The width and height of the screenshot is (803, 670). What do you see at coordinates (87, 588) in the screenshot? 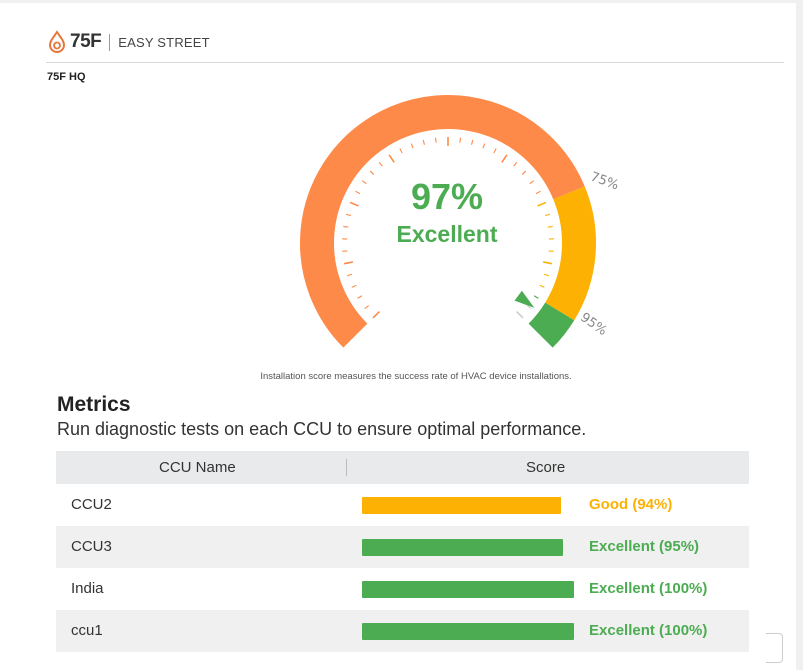
I see `ccu-name: India` at bounding box center [87, 588].